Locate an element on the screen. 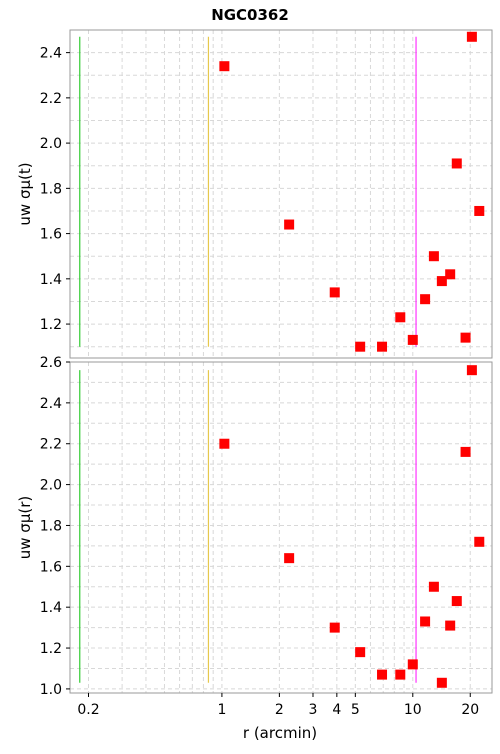  x-tick-label: 20 is located at coordinates (470, 710).